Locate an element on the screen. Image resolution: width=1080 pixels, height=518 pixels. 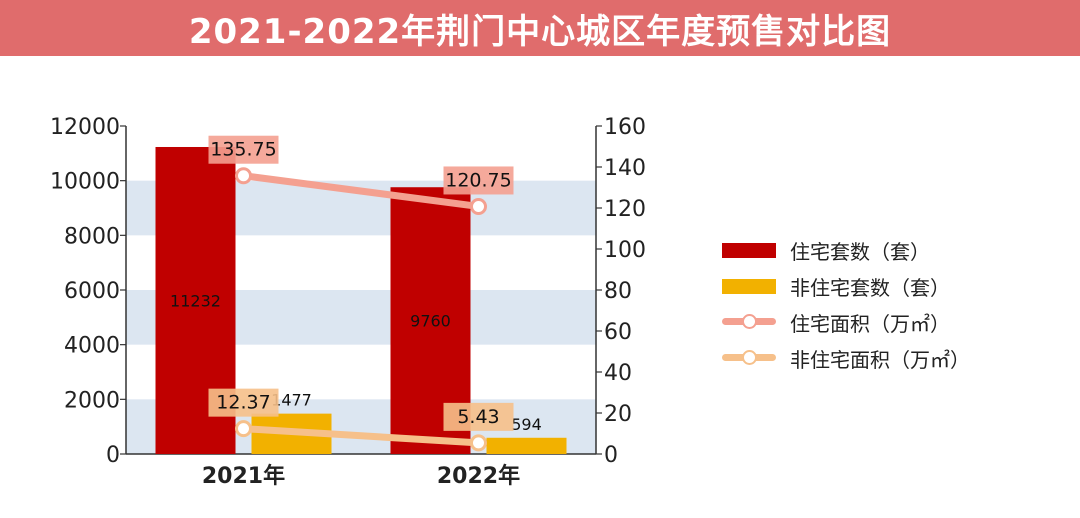
y-right-tick-label: 100 is located at coordinates (625, 250).